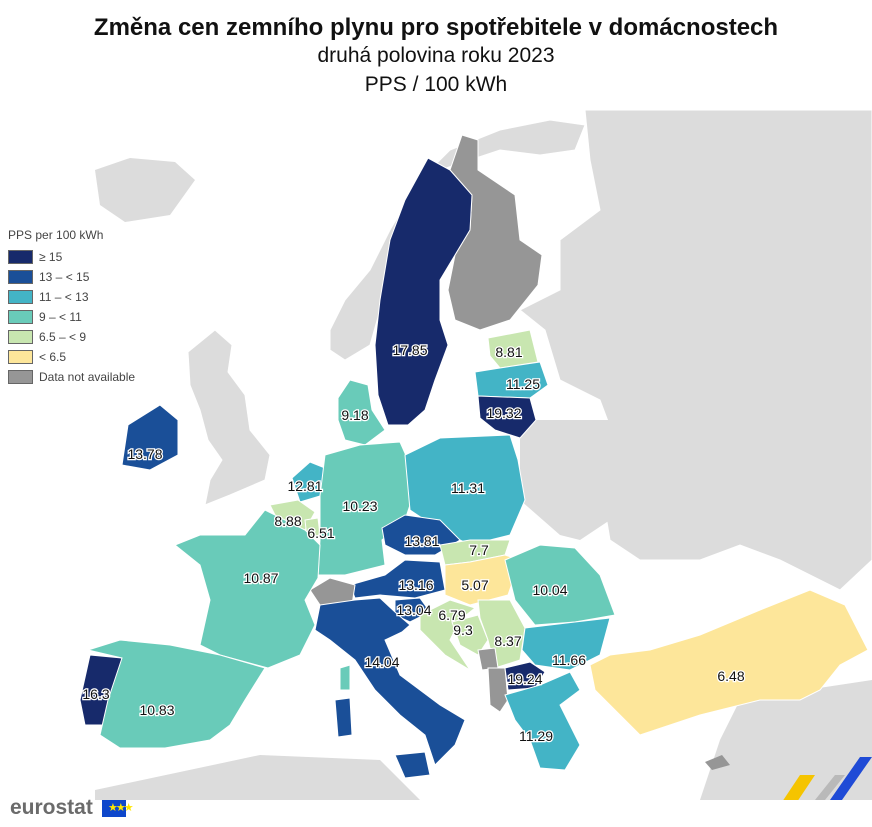  I want to click on label-lv: 11.25, so click(523, 384).